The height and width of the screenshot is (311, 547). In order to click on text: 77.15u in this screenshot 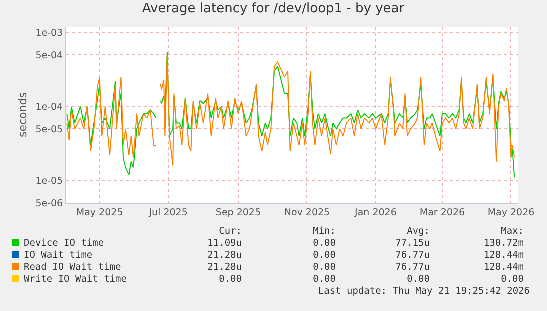, I will do `click(412, 244)`.